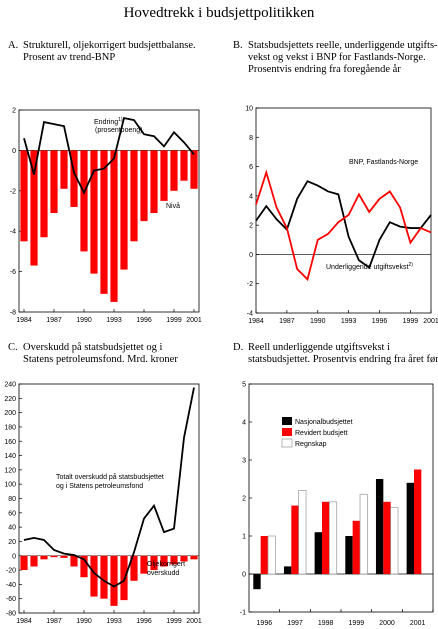 Image resolution: width=438 pixels, height=629 pixels. I want to click on panel-c-ytick-label-15: 220, so click(10, 399).